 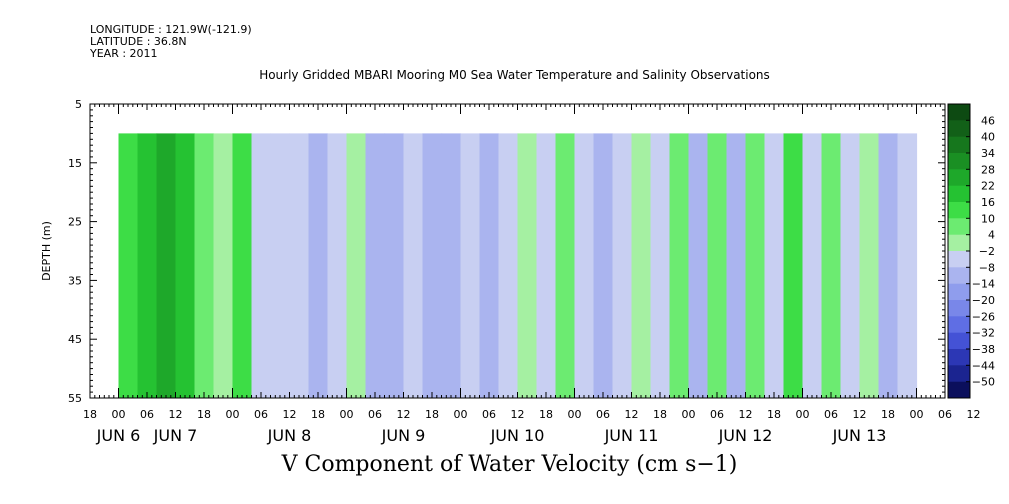 I want to click on x-day-label: JUN 10, so click(x=517, y=435).